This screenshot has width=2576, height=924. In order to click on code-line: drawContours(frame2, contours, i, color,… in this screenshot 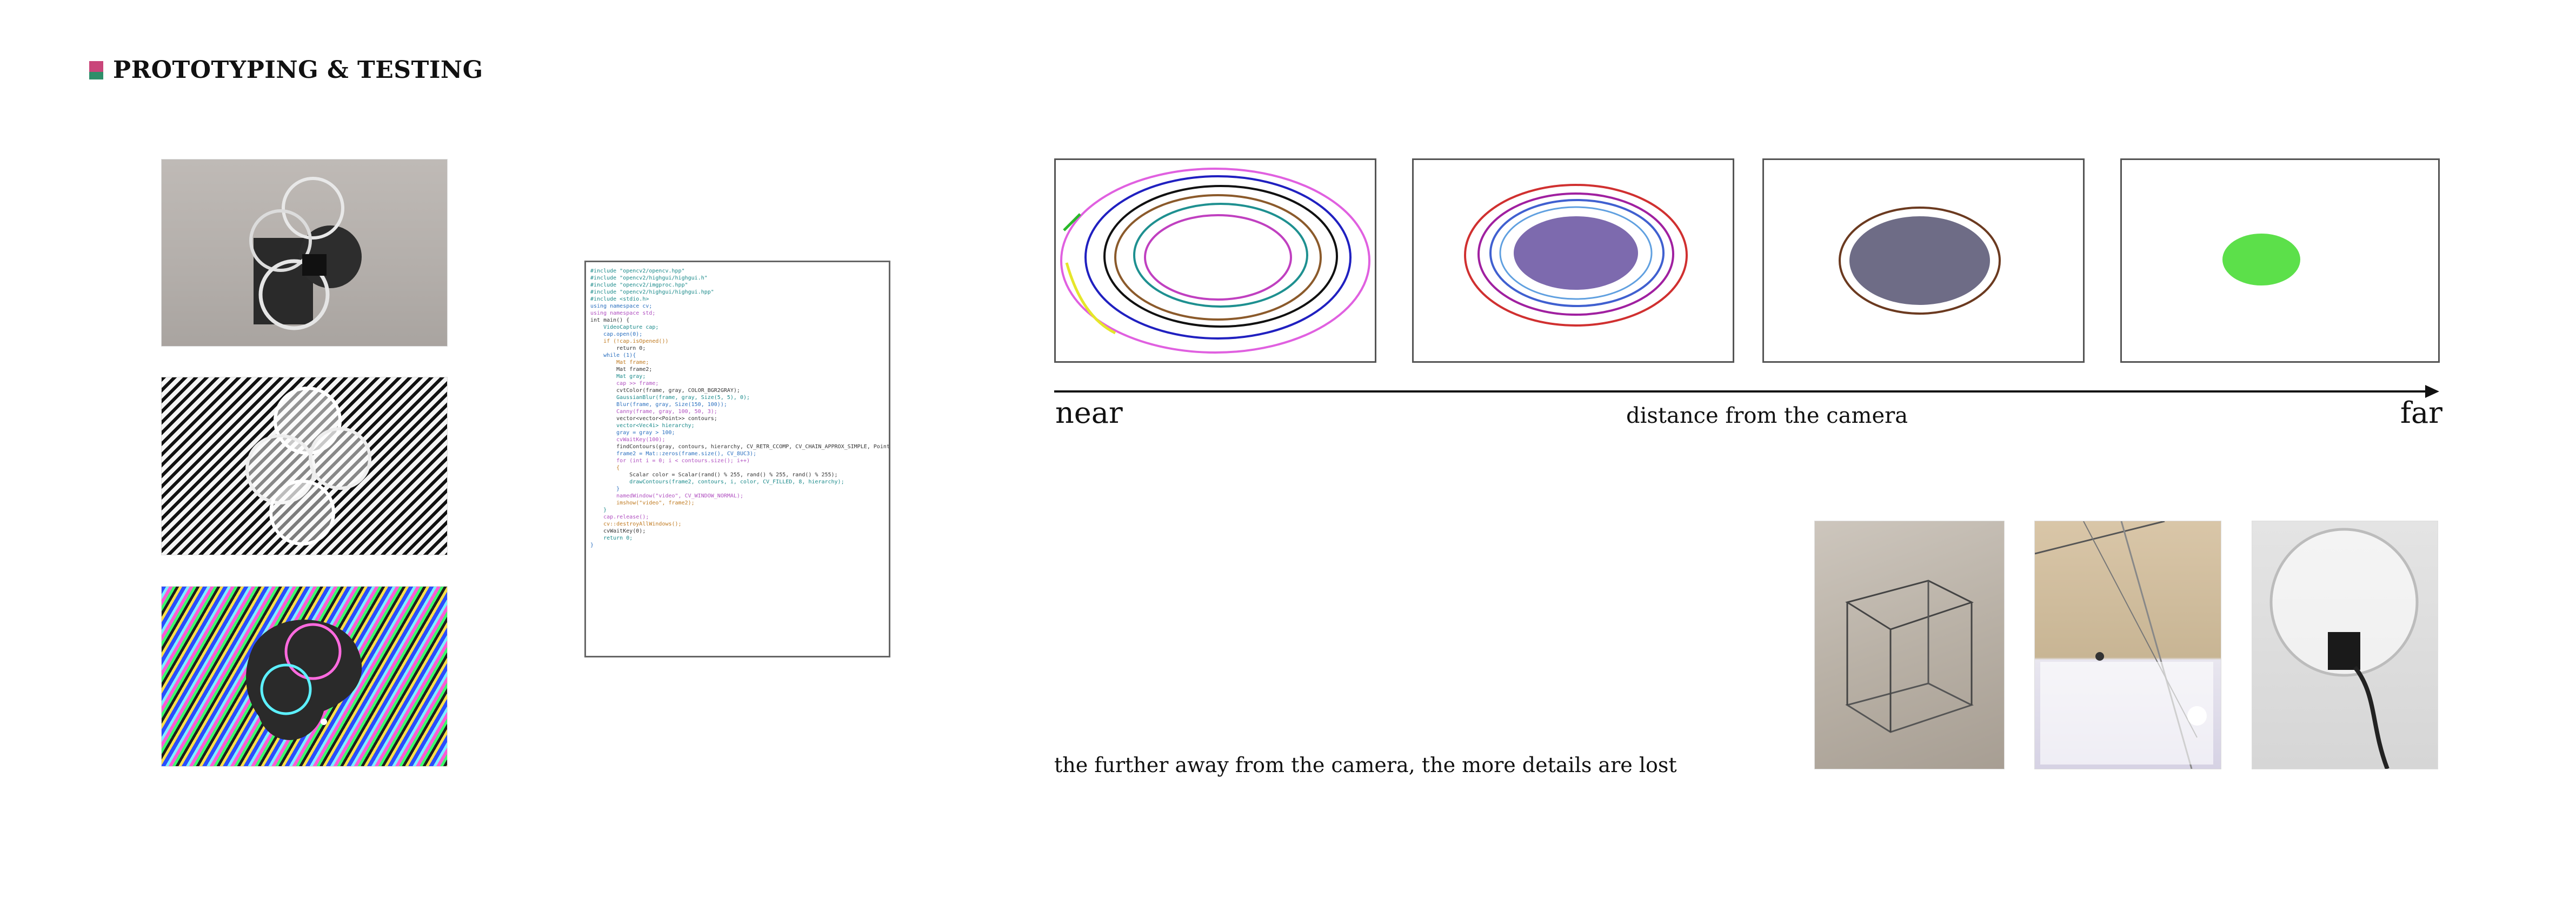, I will do `click(717, 482)`.